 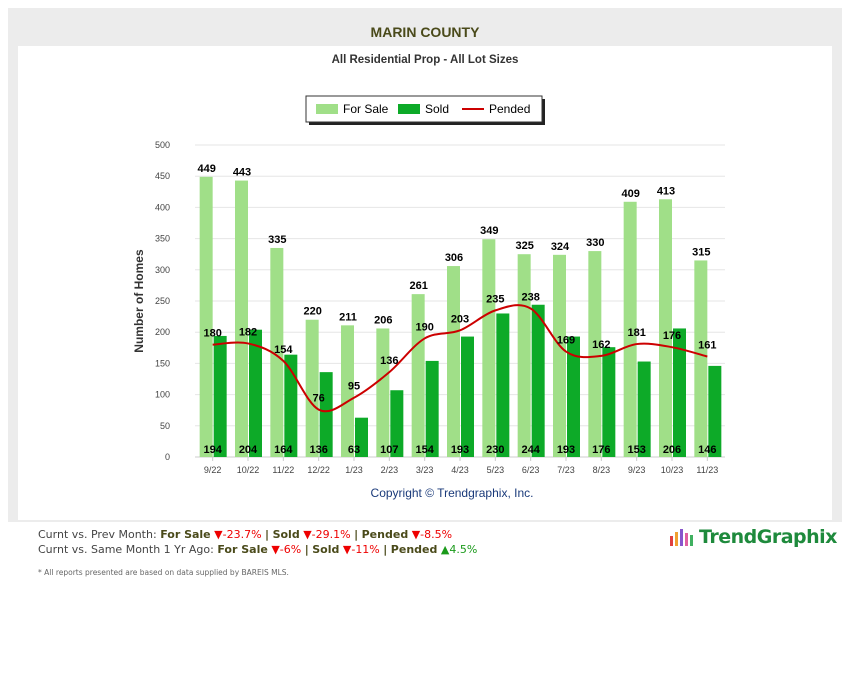 What do you see at coordinates (418, 286) in the screenshot?
I see `data-label-for-sale: 261` at bounding box center [418, 286].